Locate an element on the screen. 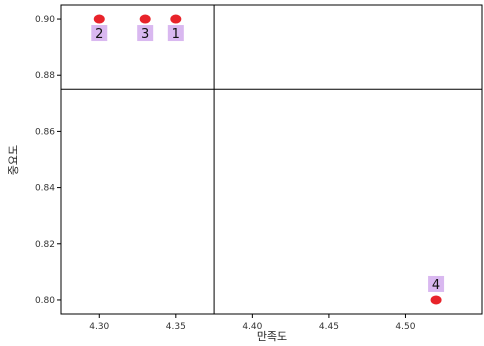 The height and width of the screenshot is (346, 484). x-tick-label: 4.50 is located at coordinates (405, 327).